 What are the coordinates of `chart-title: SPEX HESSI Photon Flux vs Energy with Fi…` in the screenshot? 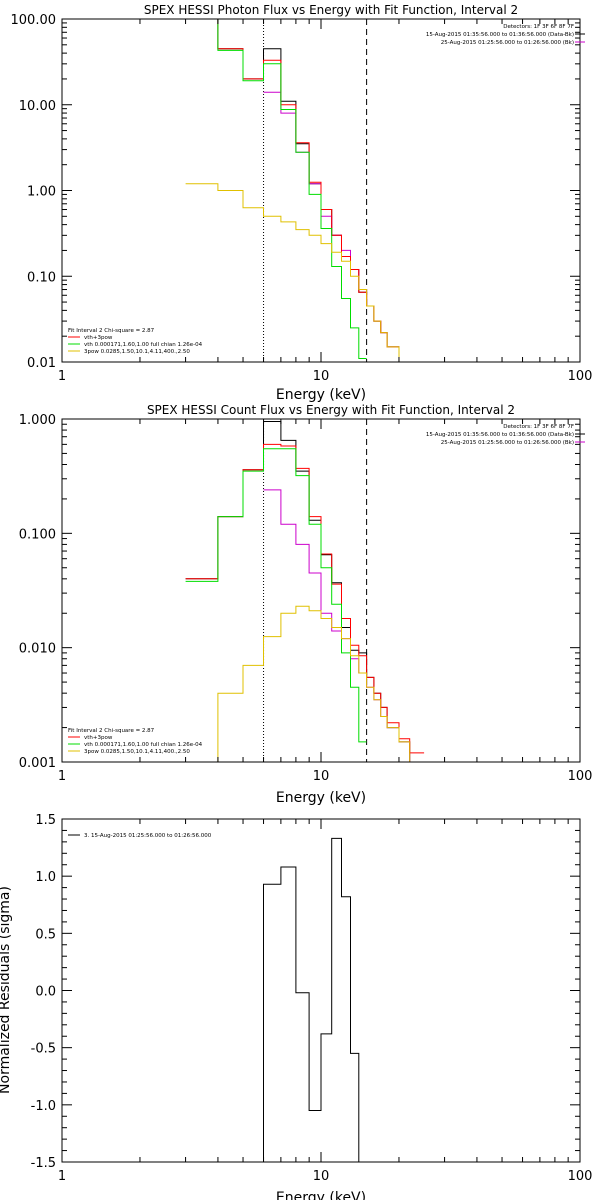 It's located at (331, 10).